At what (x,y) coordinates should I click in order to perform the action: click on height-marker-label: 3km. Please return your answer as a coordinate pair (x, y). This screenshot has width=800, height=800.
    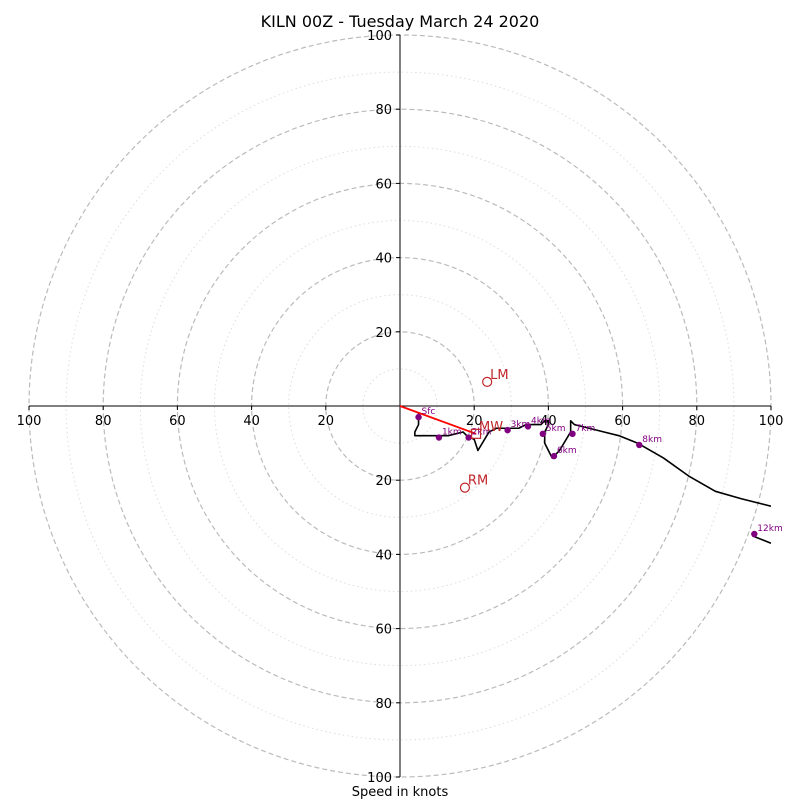
    Looking at the image, I should click on (521, 425).